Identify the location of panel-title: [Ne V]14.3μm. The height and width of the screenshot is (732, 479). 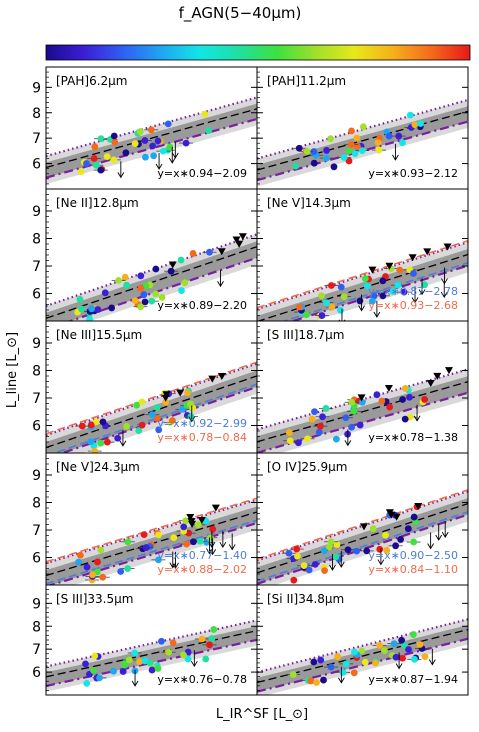
(309, 203).